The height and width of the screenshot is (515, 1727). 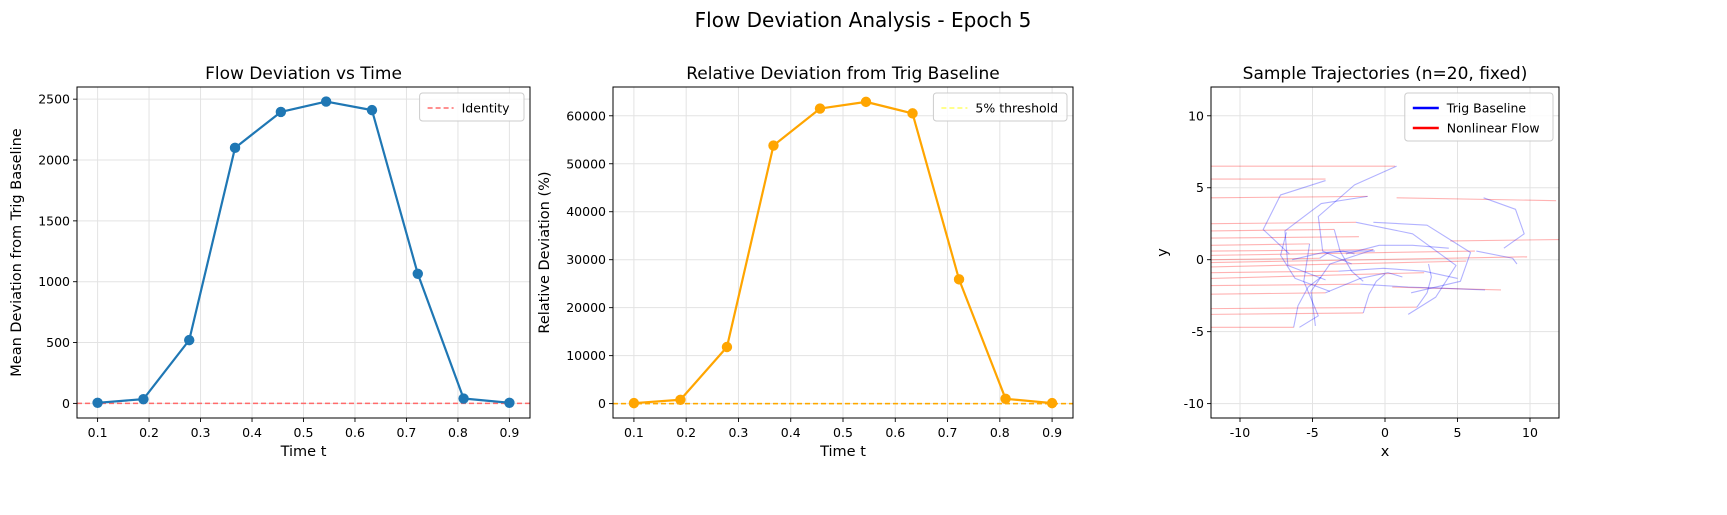 What do you see at coordinates (54, 160) in the screenshot?
I see `y-tick-label: 2000` at bounding box center [54, 160].